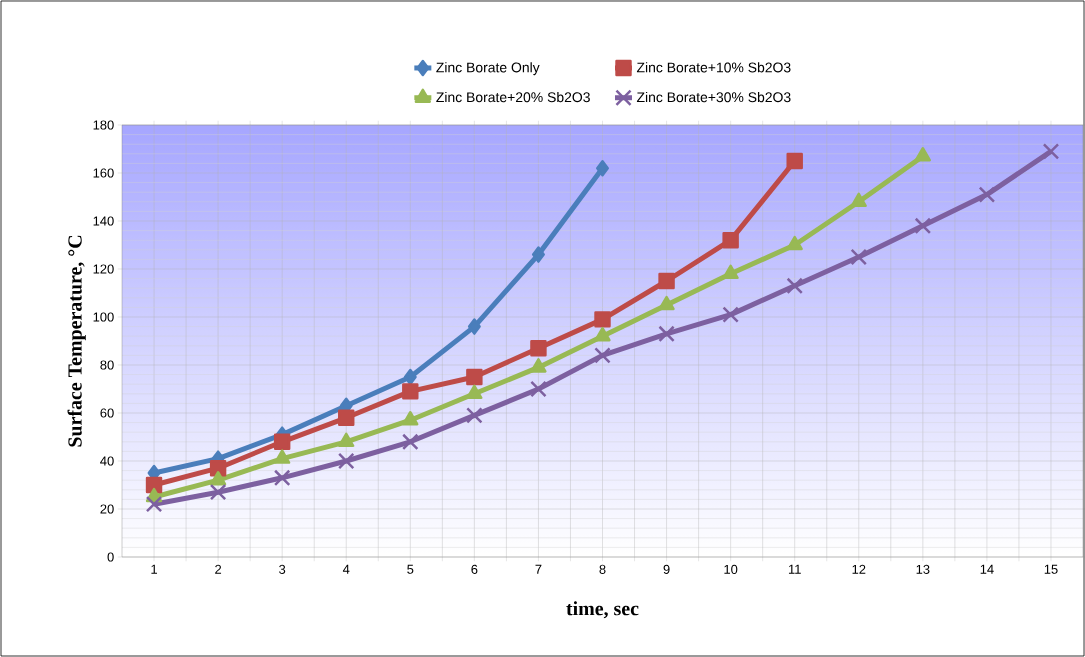 The height and width of the screenshot is (657, 1085). Describe the element at coordinates (282, 569) in the screenshot. I see `x-tick-label: 3` at that location.